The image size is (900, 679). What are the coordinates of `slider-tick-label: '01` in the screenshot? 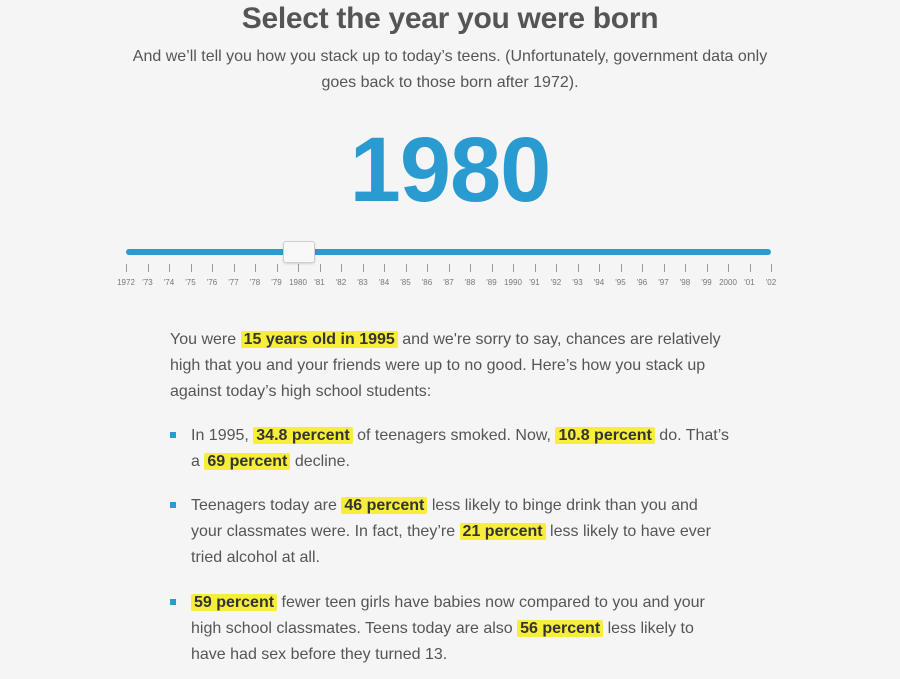 It's located at (749, 282).